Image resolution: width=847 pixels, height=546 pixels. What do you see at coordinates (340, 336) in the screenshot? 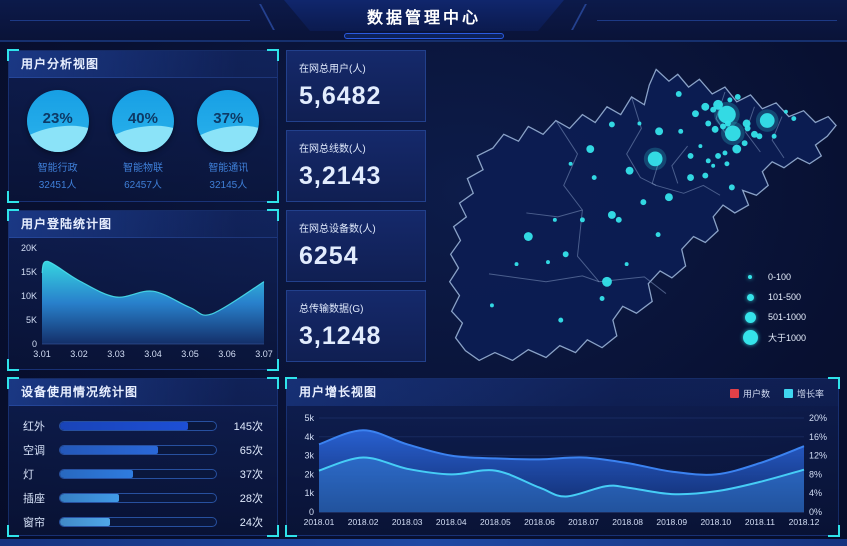
I see `stat-value: 3,1248` at bounding box center [340, 336].